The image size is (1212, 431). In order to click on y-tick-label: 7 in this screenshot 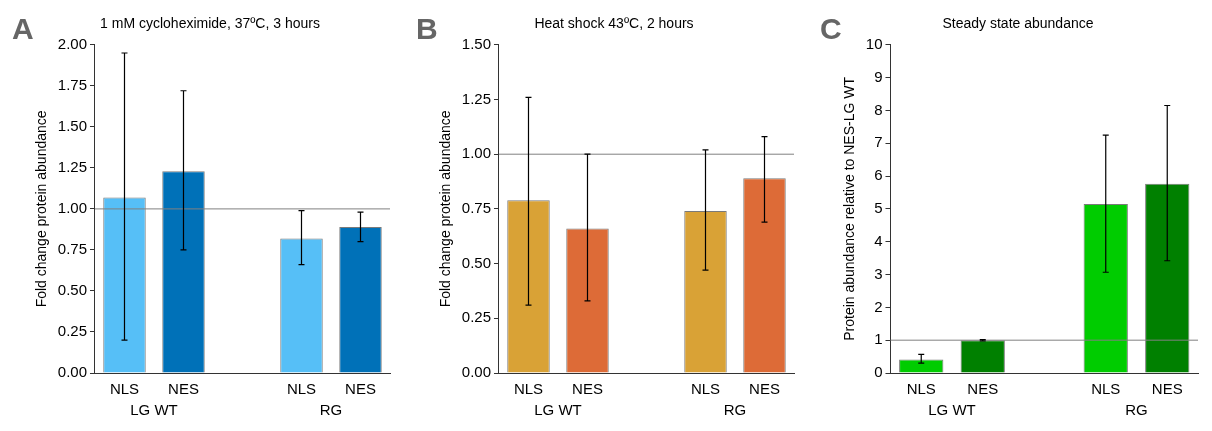, I will do `click(878, 142)`.